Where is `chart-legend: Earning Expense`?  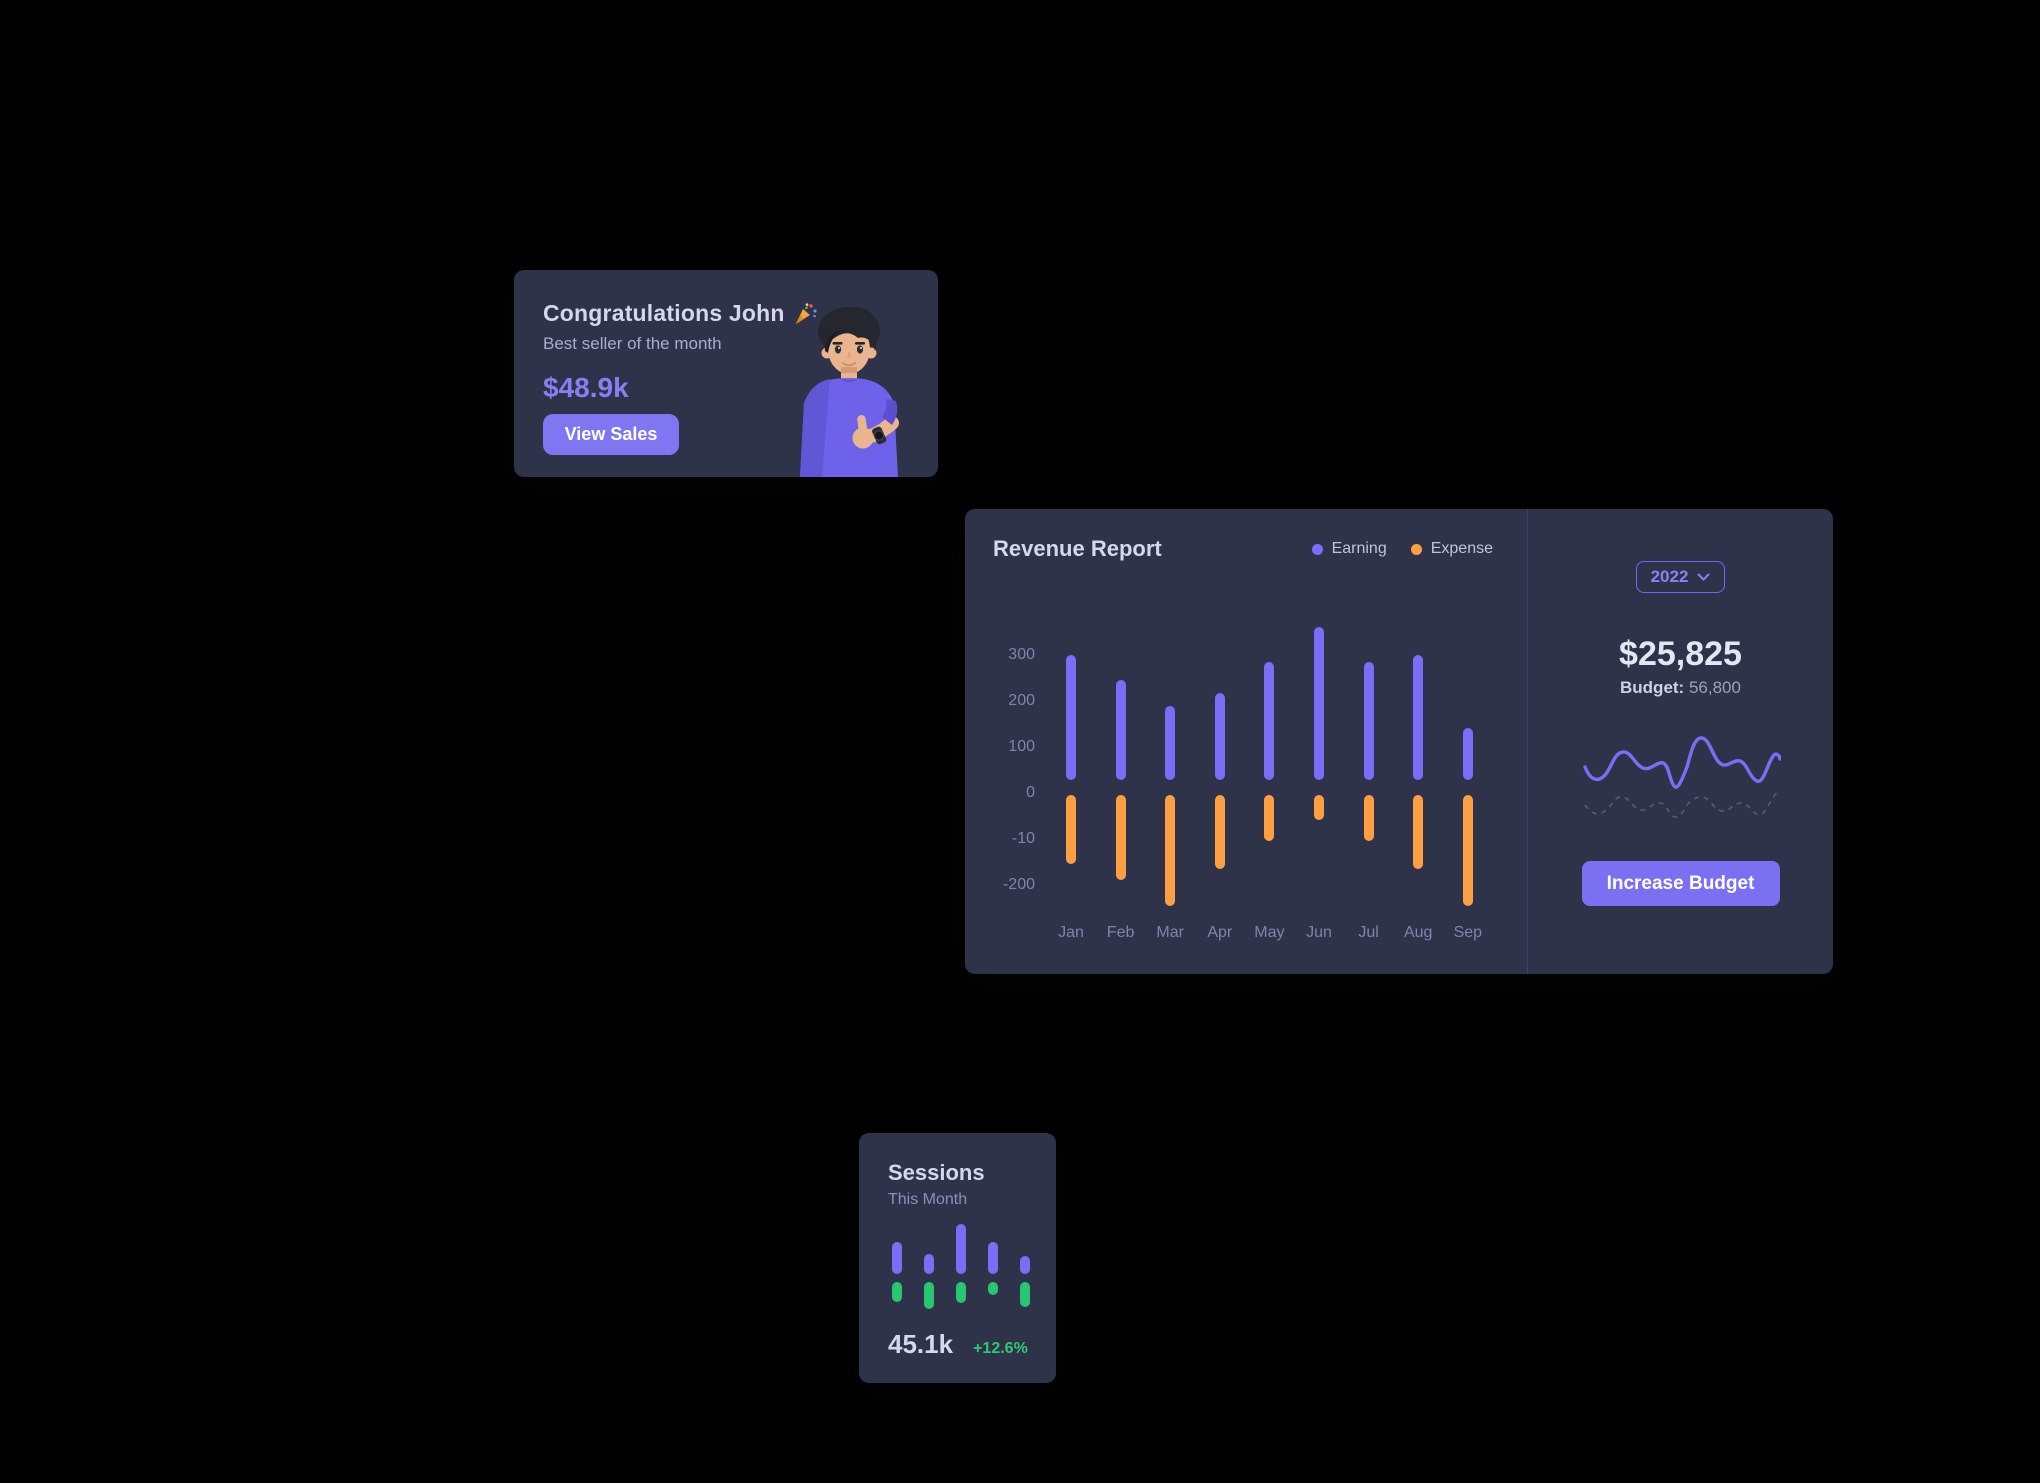
chart-legend: Earning Expense is located at coordinates (1402, 549).